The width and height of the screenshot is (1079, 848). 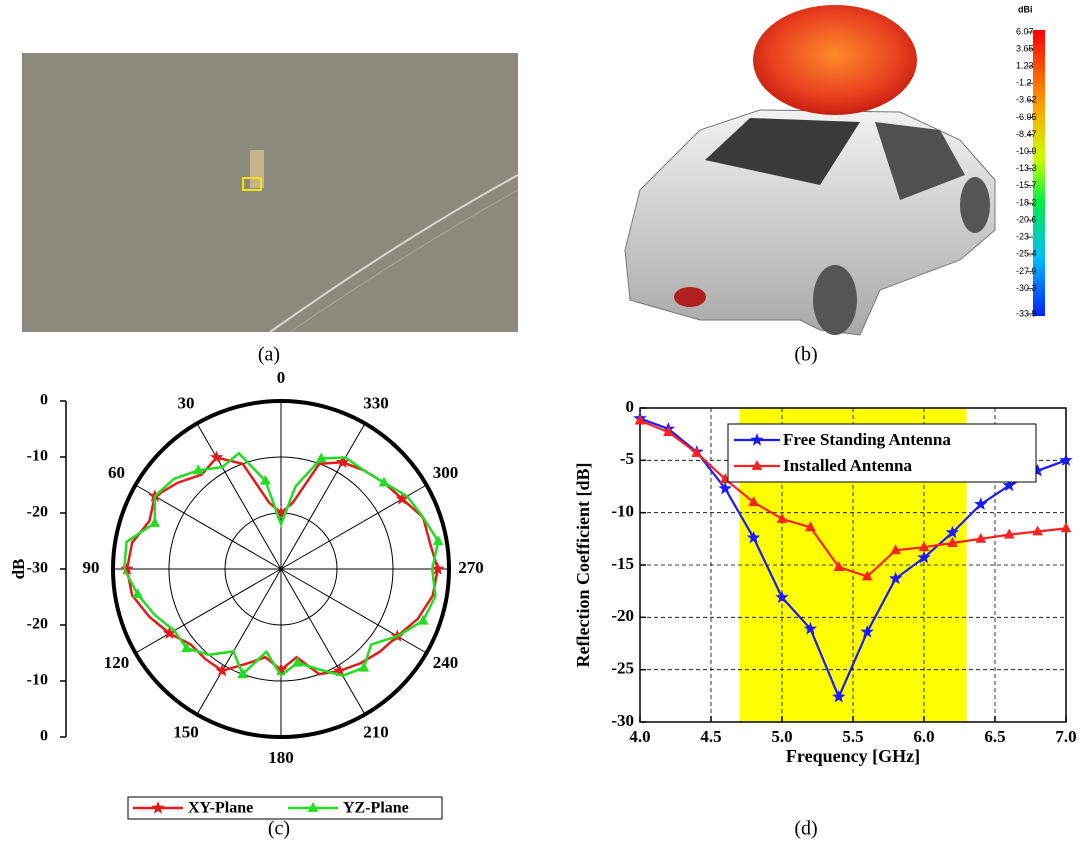 What do you see at coordinates (1026, 220) in the screenshot?
I see `colorbar-tick-label: -20.6` at bounding box center [1026, 220].